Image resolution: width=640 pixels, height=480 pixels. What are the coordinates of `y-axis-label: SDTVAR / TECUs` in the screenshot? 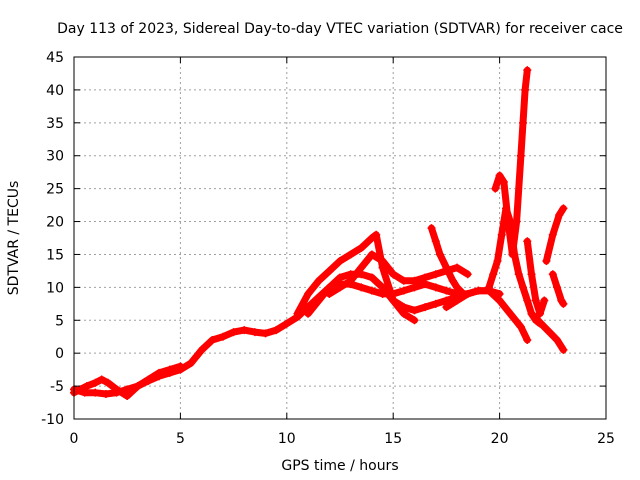 It's located at (14, 238).